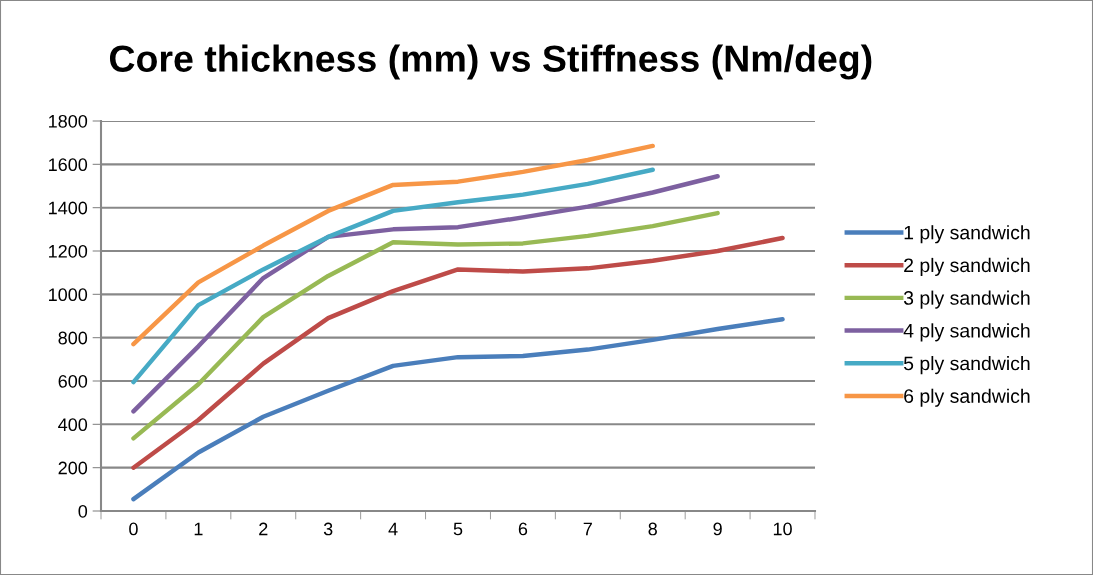 Image resolution: width=1093 pixels, height=575 pixels. I want to click on y-tick-label: 0, so click(83, 511).